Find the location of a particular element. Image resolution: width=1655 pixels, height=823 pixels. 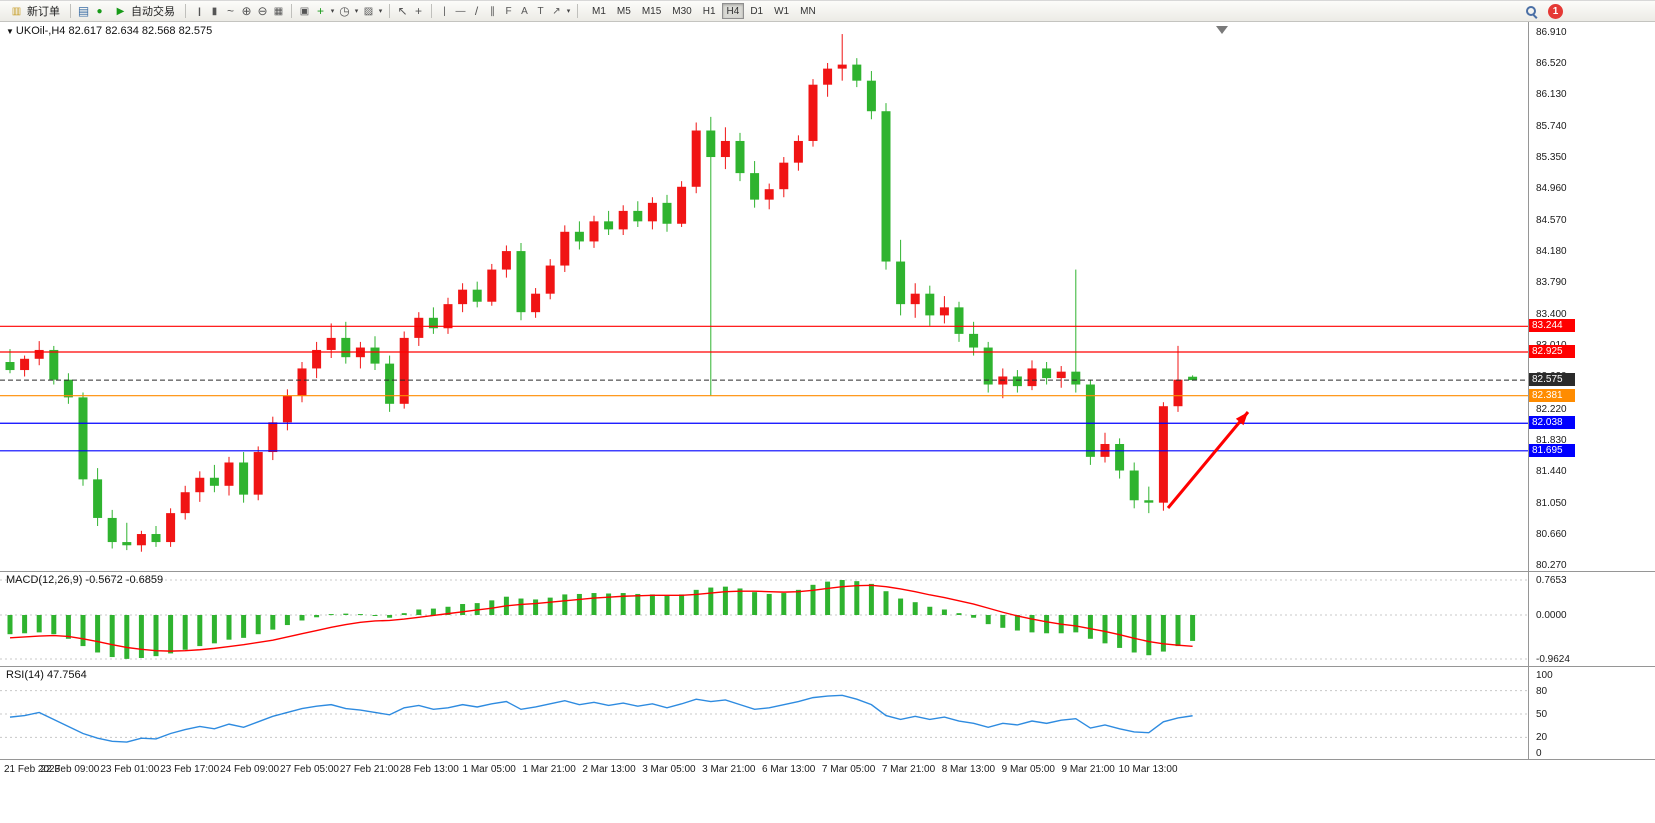

chart-shift-marker is located at coordinates (1222, 30).